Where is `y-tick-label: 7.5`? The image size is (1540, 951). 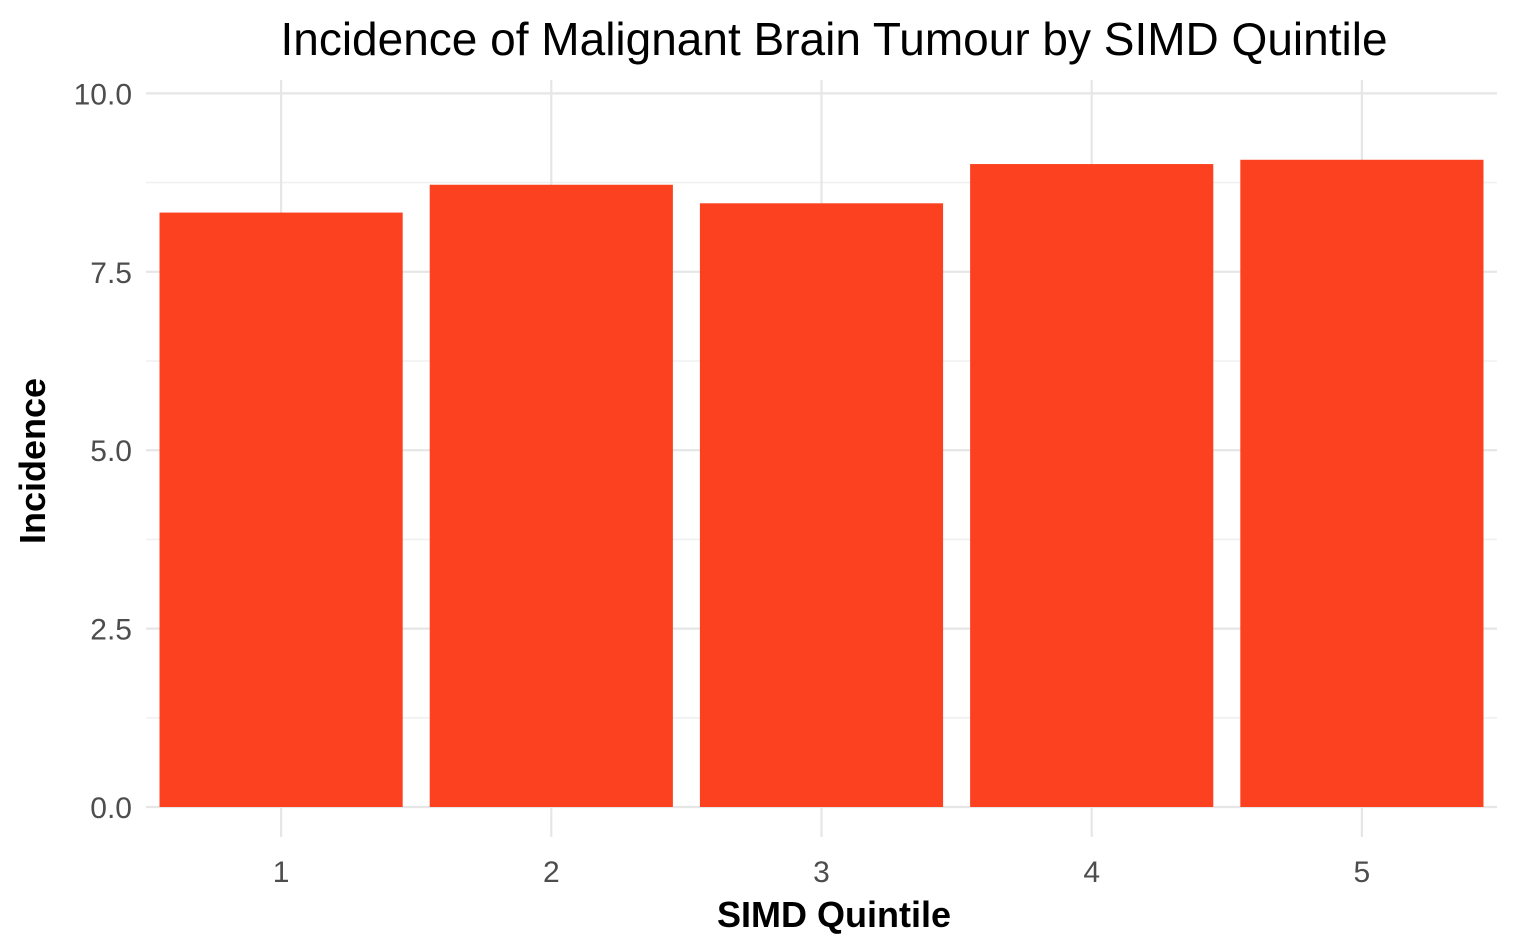
y-tick-label: 7.5 is located at coordinates (111, 273).